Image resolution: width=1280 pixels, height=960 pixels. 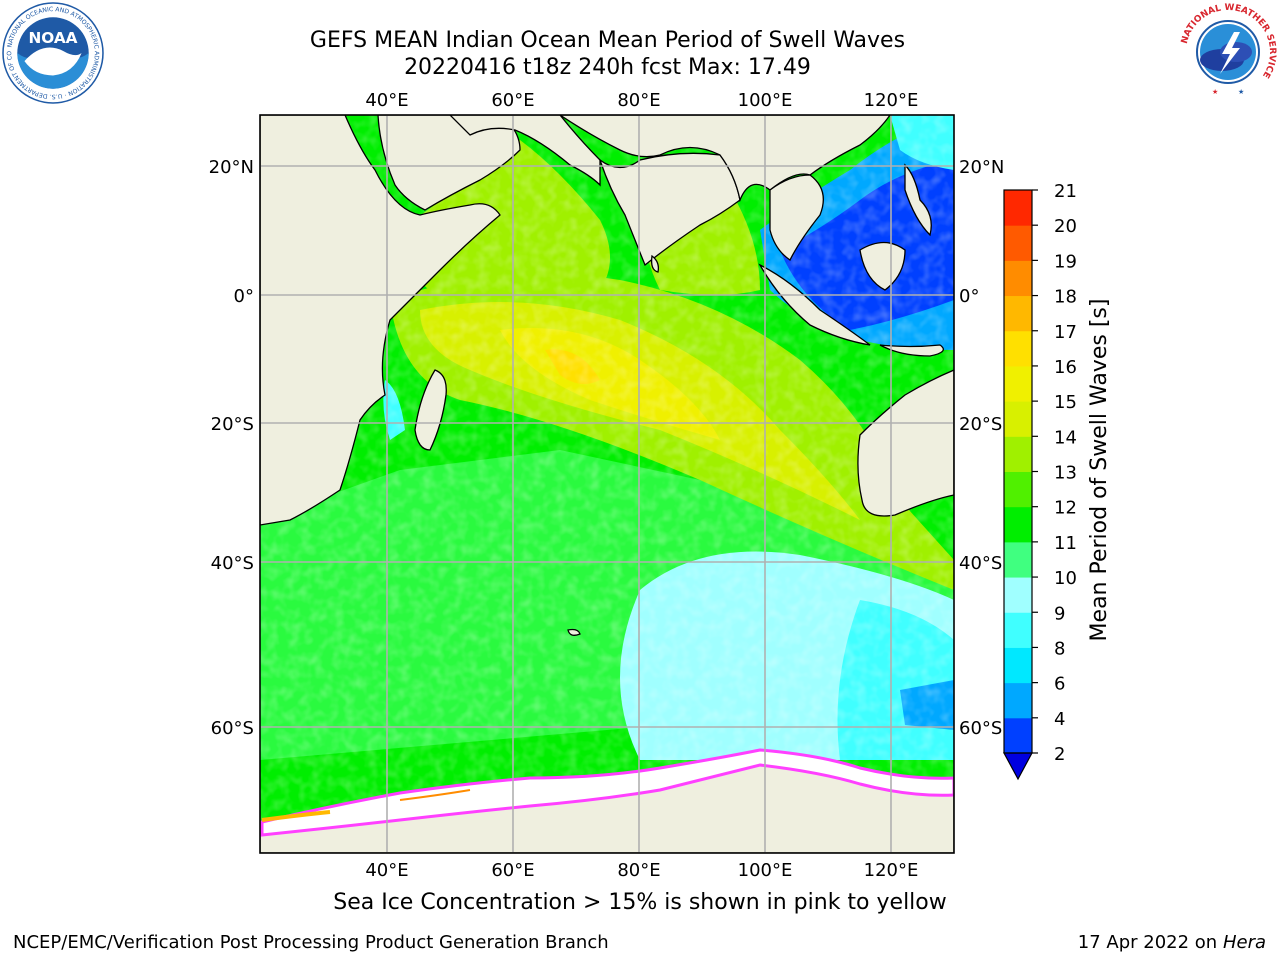 I want to click on colorbar-tick-label: 18, so click(x=1065, y=297).